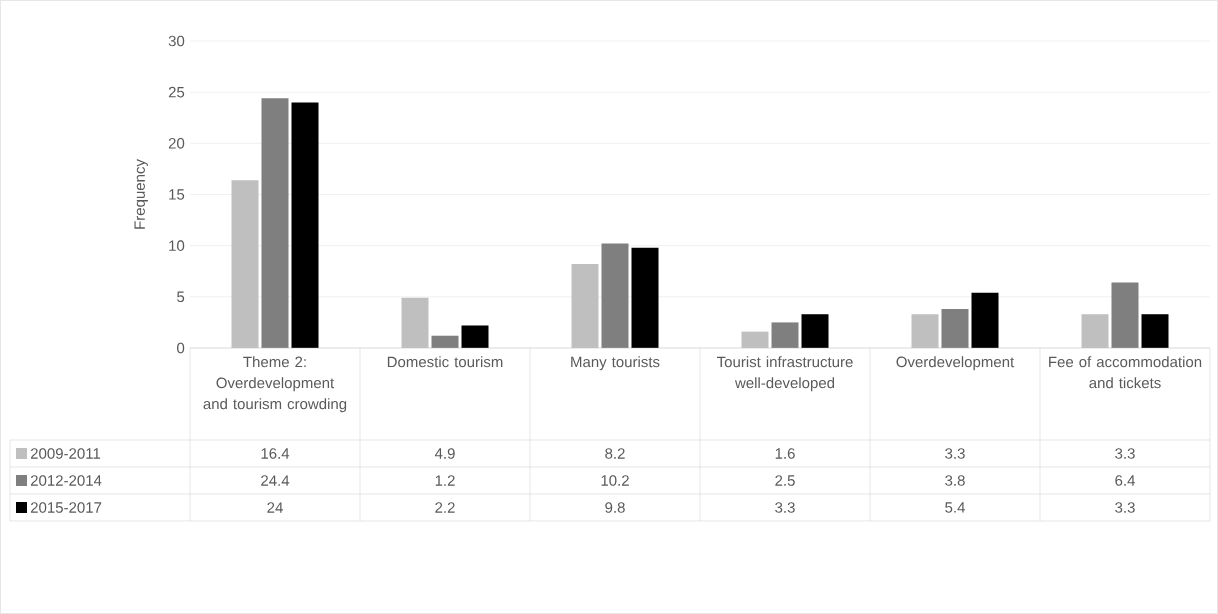  I want to click on y-tick-label: 20, so click(176, 143).